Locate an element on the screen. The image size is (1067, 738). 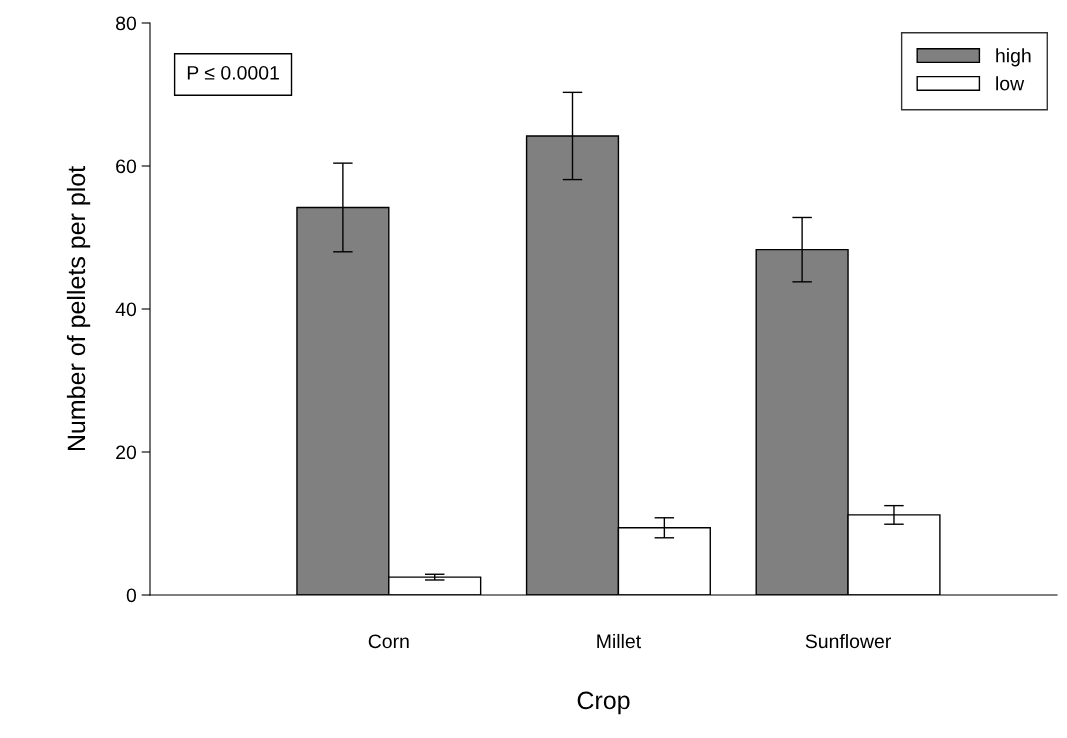
x-tick-label: Sunflower is located at coordinates (848, 641).